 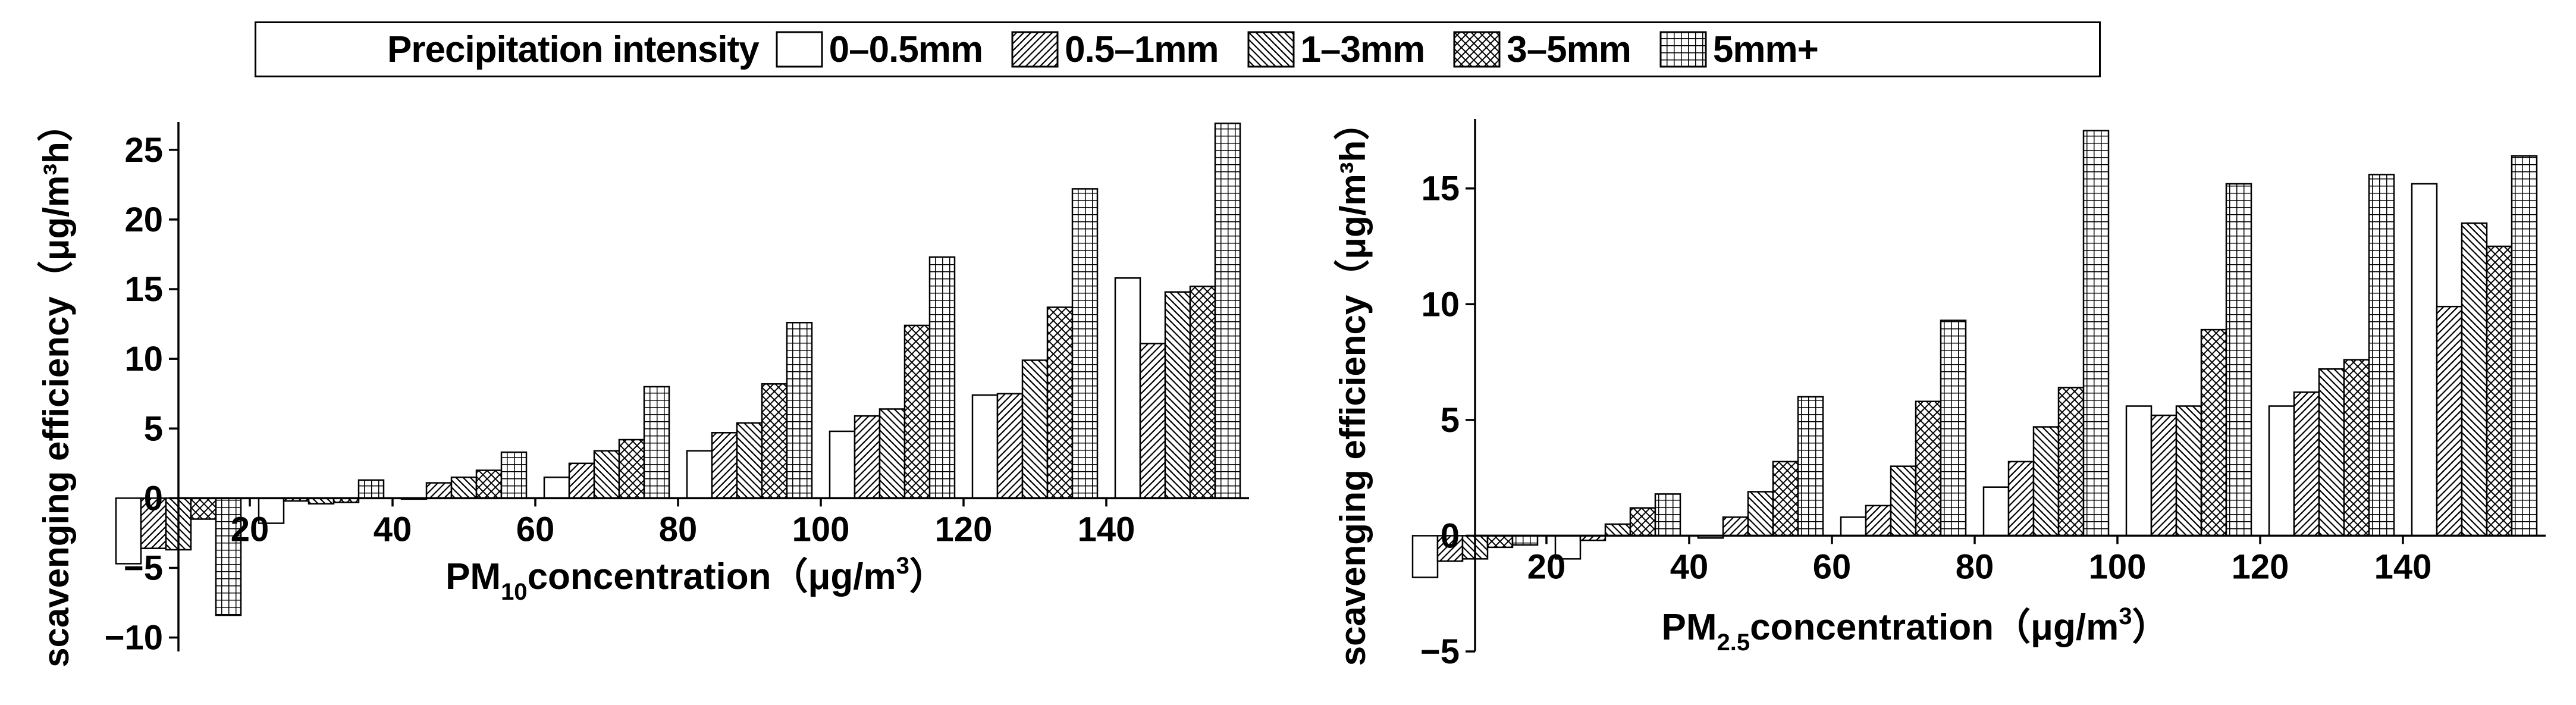 I want to click on y-tick-label: 20, so click(x=143, y=219).